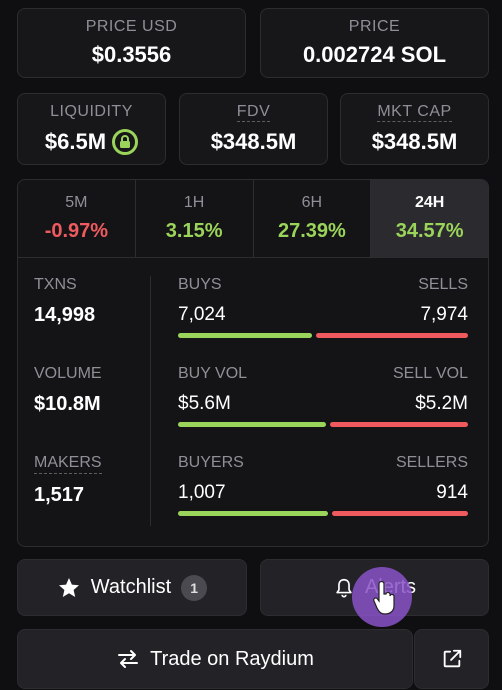  I want to click on volume-label: VOLUME, so click(68, 373).